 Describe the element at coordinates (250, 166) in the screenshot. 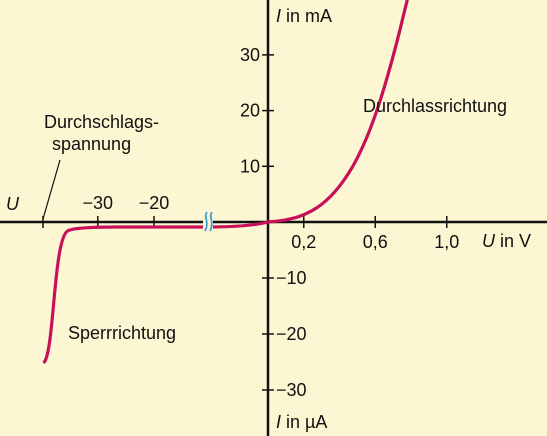

I see `y-tick-label-upper: 10` at that location.